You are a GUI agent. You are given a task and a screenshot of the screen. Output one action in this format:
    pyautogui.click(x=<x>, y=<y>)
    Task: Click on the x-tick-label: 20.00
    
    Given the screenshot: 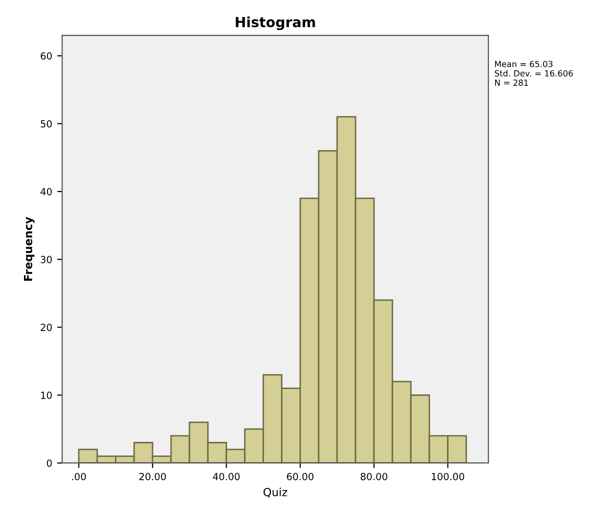 What is the action you would take?
    pyautogui.click(x=152, y=476)
    